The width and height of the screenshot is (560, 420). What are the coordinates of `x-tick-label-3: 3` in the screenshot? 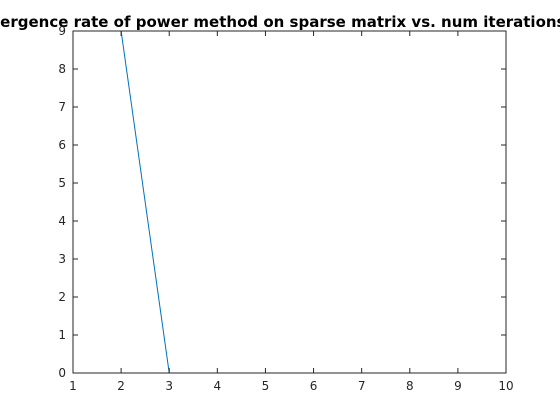 It's located at (169, 386).